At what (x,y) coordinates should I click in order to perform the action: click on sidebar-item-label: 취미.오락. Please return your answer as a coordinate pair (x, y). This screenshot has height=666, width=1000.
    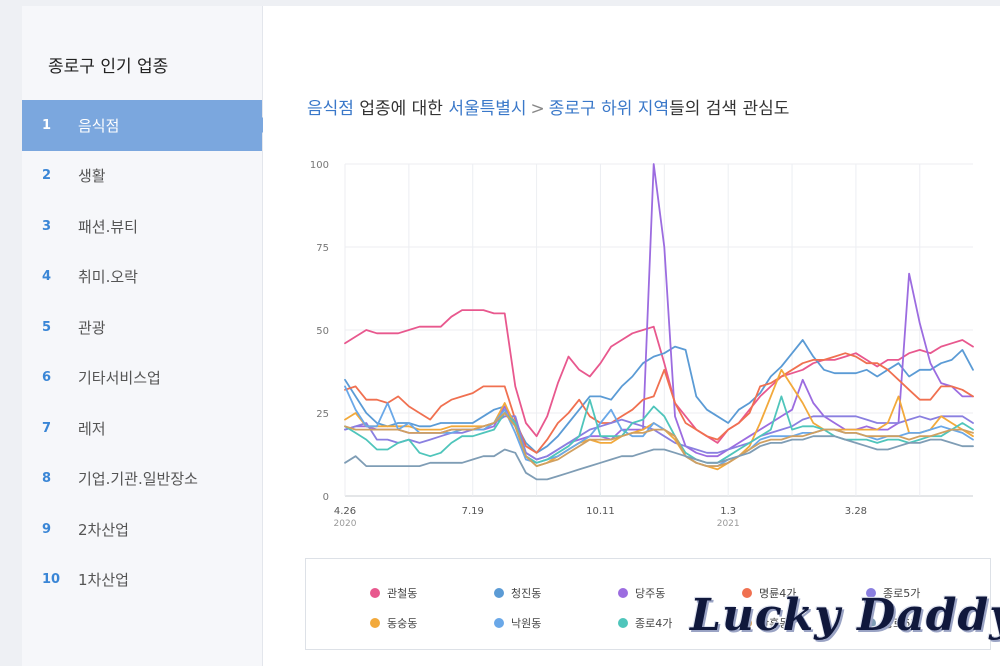
    Looking at the image, I should click on (108, 277).